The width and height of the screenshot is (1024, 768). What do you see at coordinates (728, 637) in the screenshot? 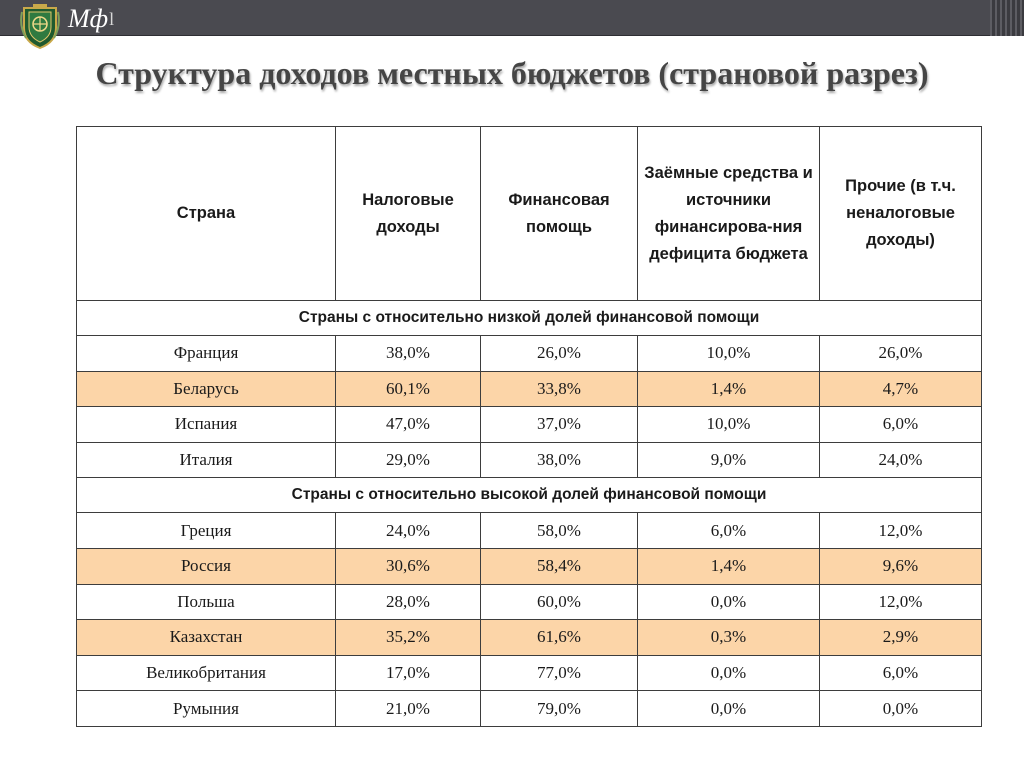
I see `cell-borrowed-funds: 0,3%` at bounding box center [728, 637].